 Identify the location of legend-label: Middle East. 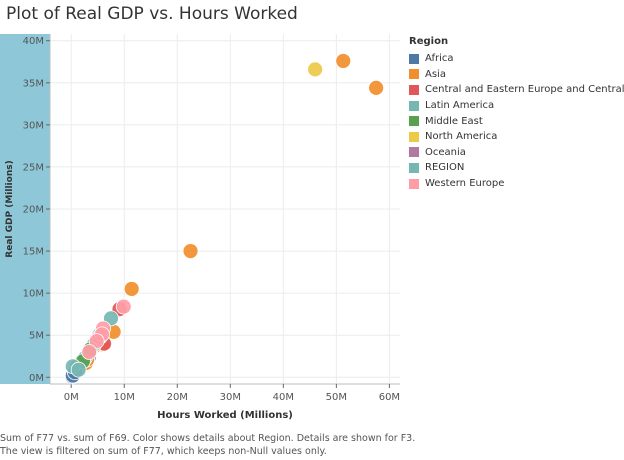
(454, 121).